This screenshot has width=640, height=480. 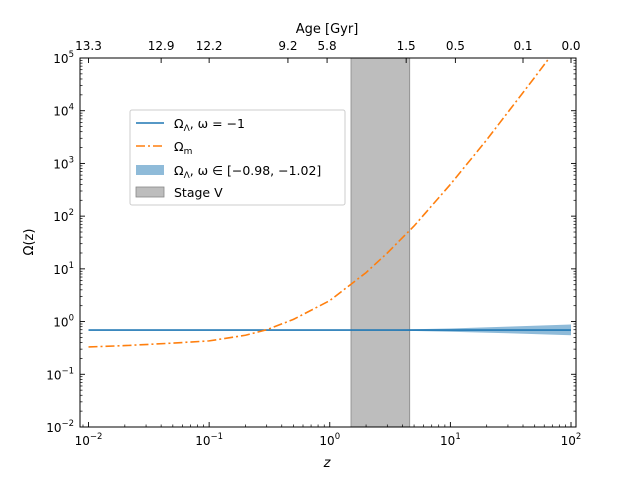 I want to click on top-tick-label: 0.0, so click(x=570, y=46).